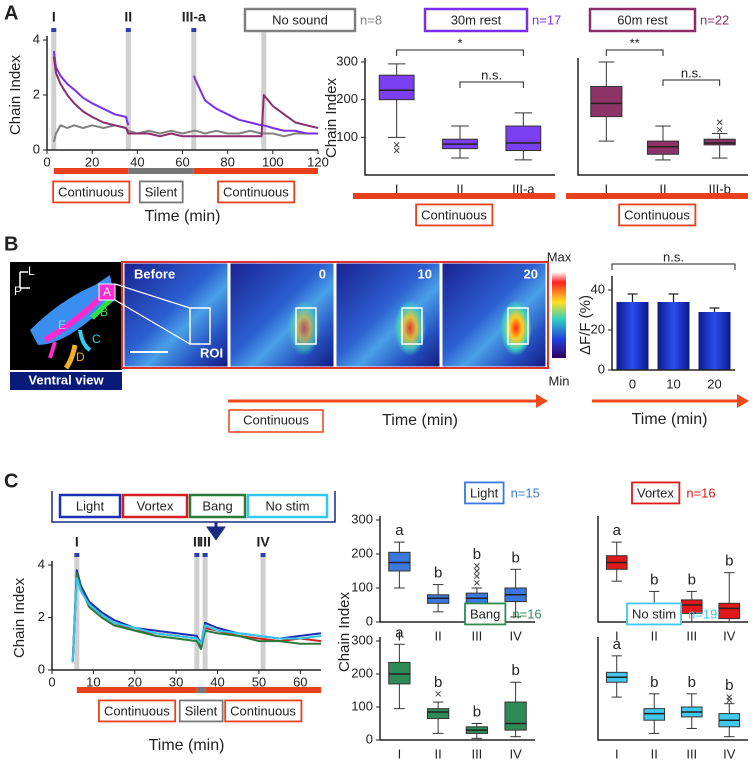 The width and height of the screenshot is (755, 763). I want to click on series-line, so click(196, 620).